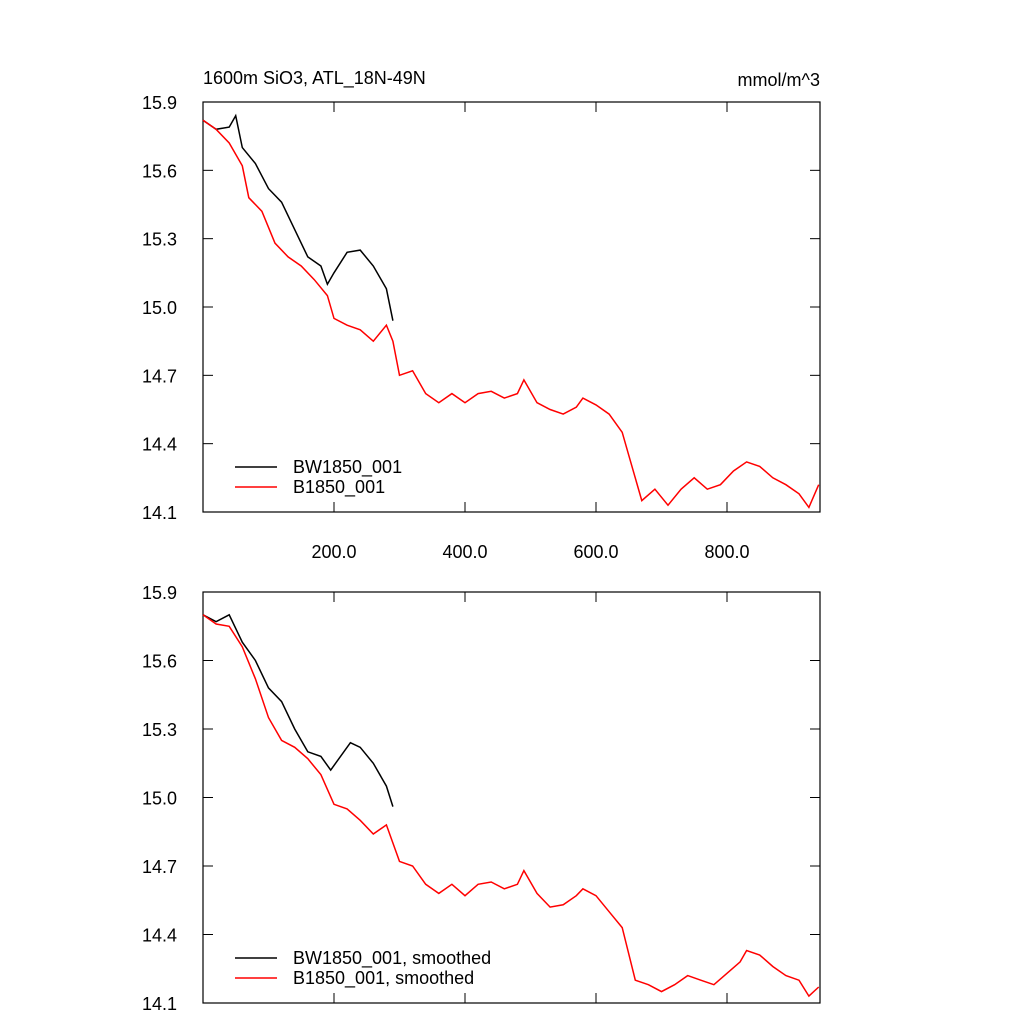 This screenshot has height=1029, width=1024. I want to click on legend-label: B1850_001, so click(339, 487).